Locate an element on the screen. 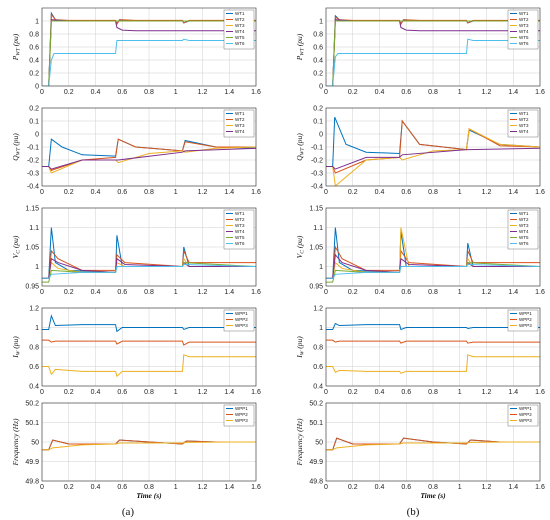  plot-b0-legend-entry: WT1 is located at coordinates (524, 13).